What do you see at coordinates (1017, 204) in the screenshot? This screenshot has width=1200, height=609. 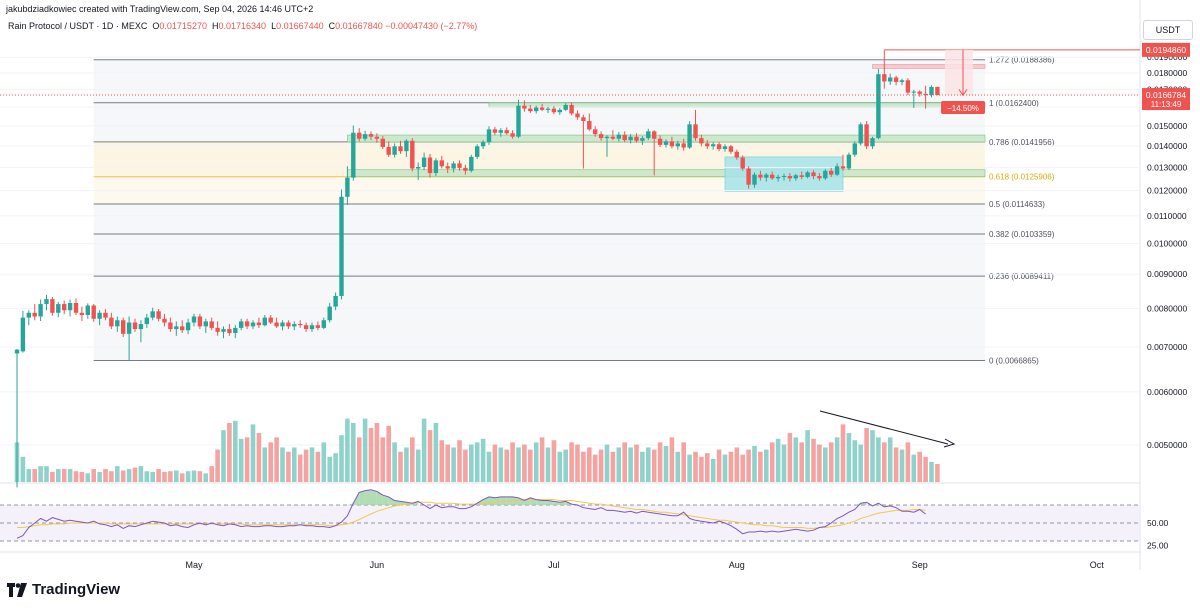 I see `fib-level-label: 0.5 (0.0114633)` at bounding box center [1017, 204].